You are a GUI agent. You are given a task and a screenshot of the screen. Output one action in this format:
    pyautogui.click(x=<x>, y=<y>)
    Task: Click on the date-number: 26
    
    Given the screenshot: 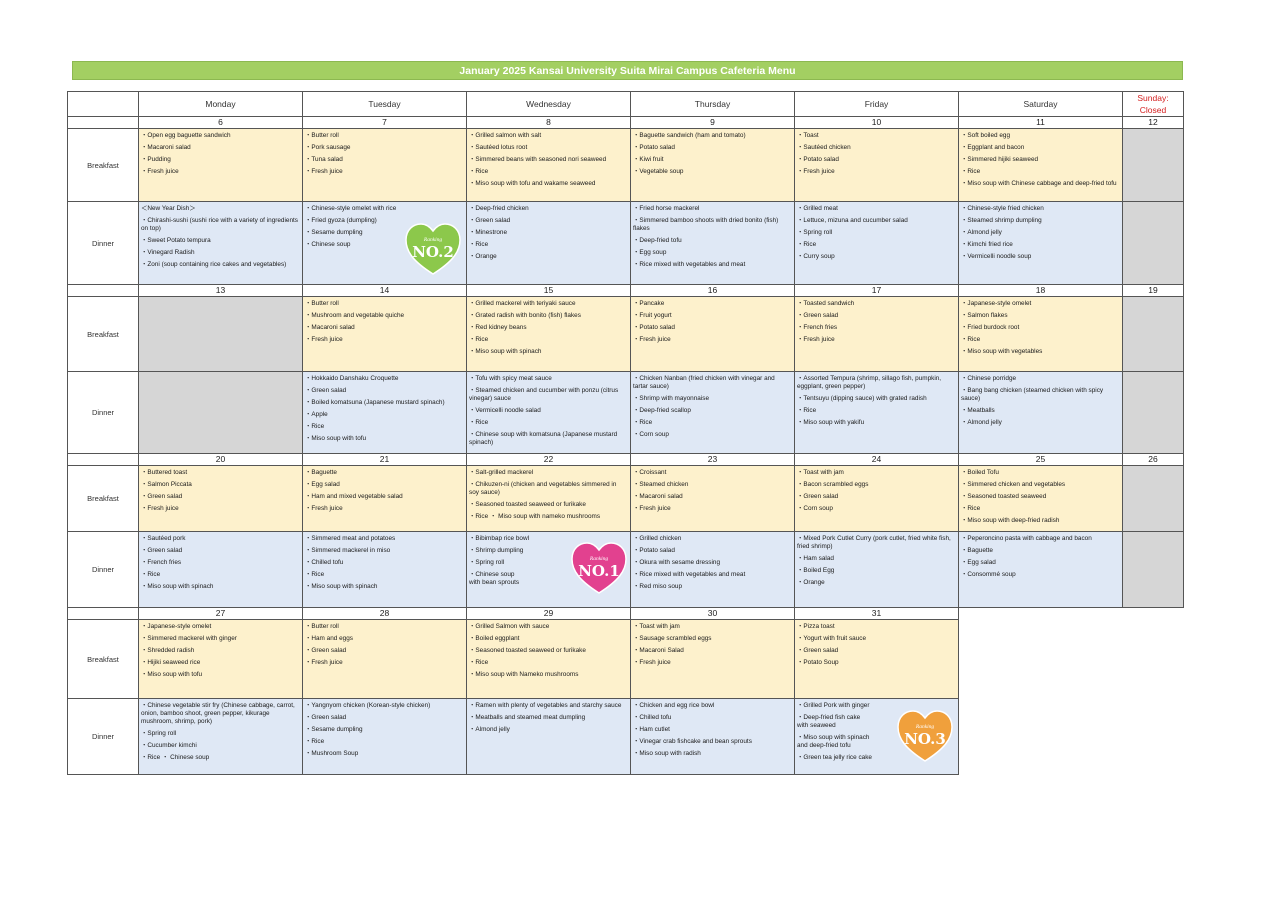 What is the action you would take?
    pyautogui.click(x=1153, y=459)
    